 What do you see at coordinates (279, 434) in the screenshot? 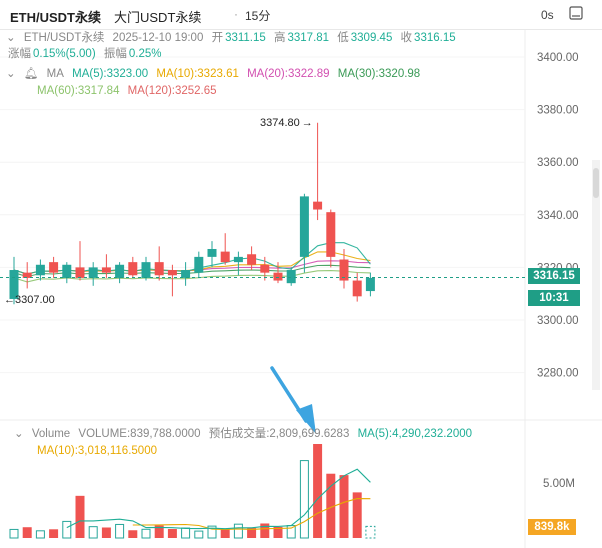
I see `volume-estimate: 预估成交量:2,809,699.6283` at bounding box center [279, 434].